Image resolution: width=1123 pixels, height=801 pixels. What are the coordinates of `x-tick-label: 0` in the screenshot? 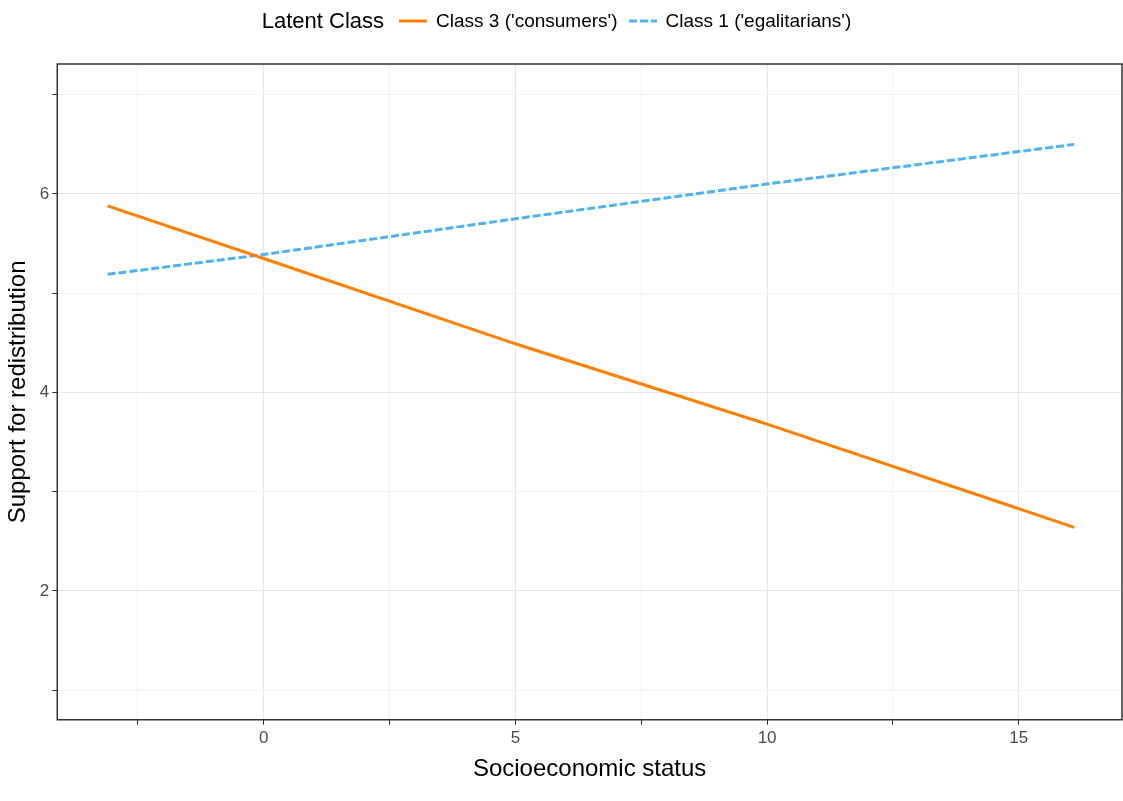 It's located at (263, 737).